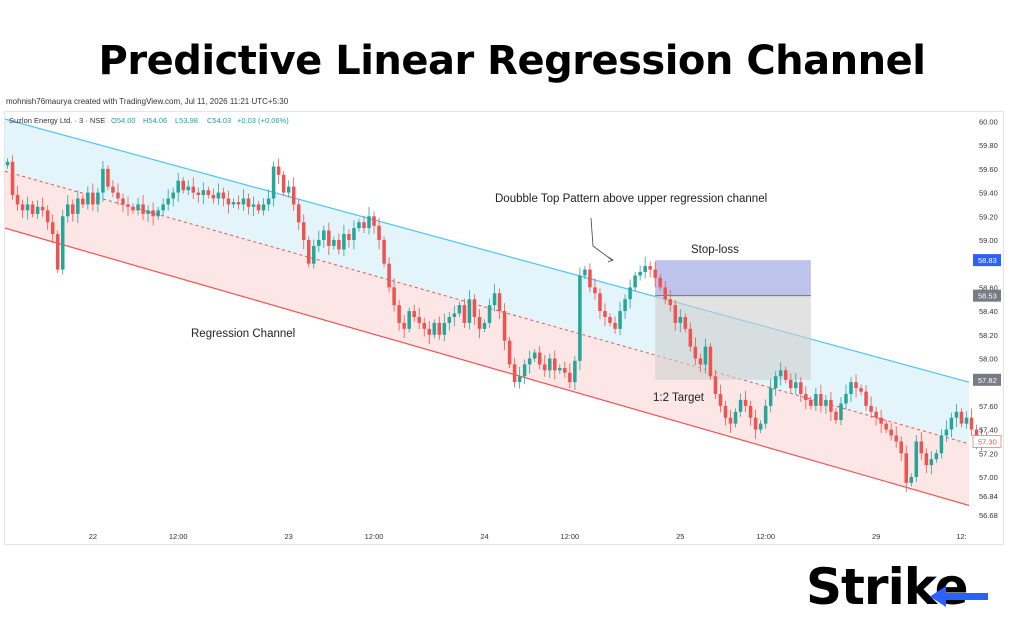  I want to click on arrow-left-icon, so click(959, 596).